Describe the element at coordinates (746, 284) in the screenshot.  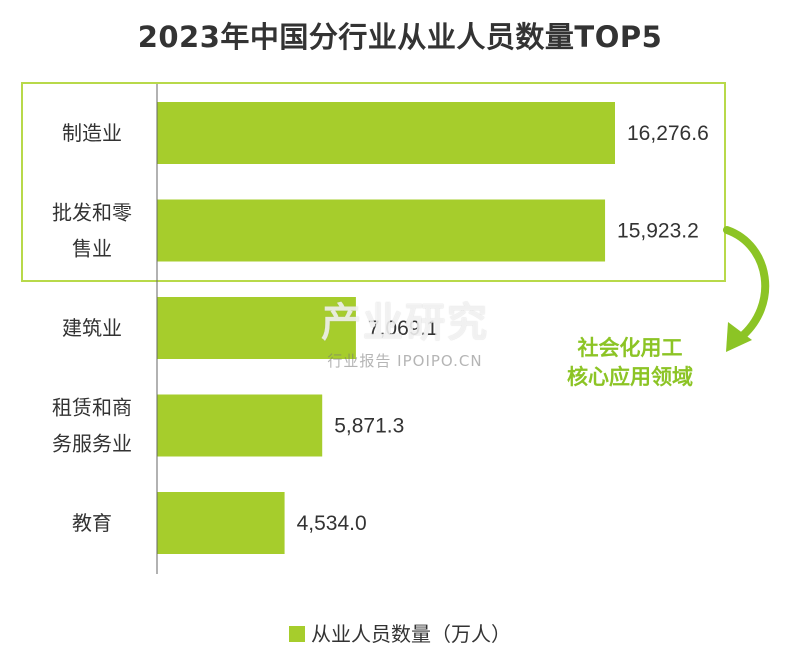
I see `curved-arrow-icon` at that location.